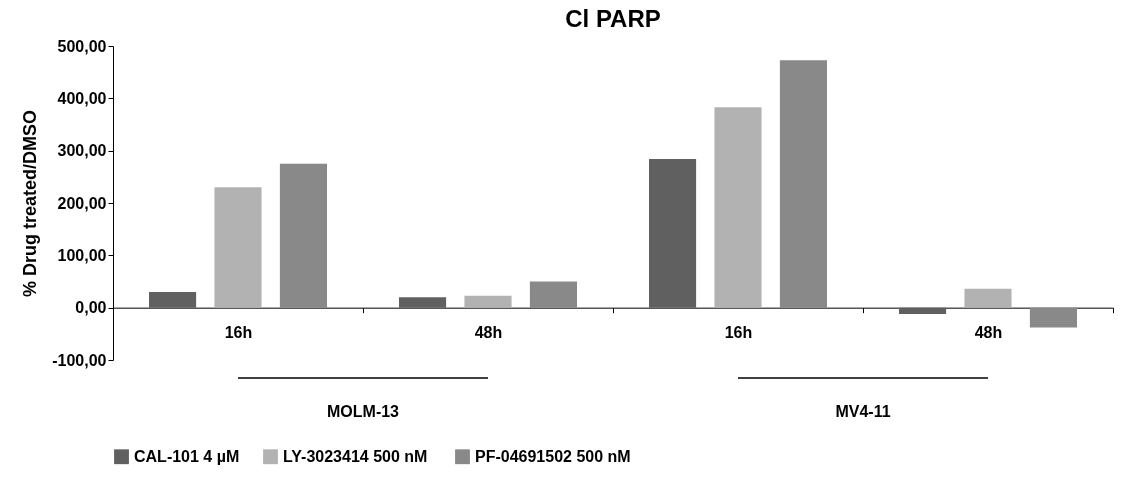  I want to click on y-axis-title: % Drug treated/DMSO, so click(30, 203).